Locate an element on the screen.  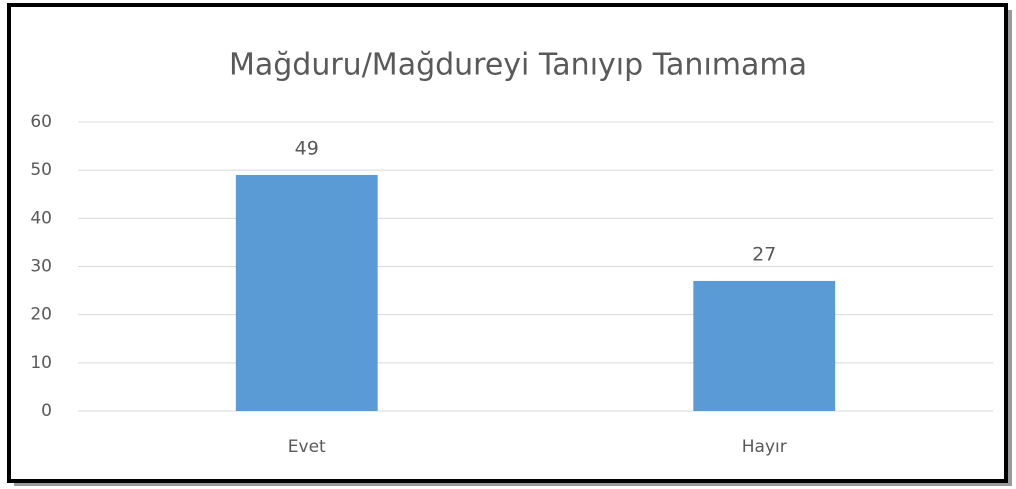
y-tick-label: 50 is located at coordinates (41, 170).